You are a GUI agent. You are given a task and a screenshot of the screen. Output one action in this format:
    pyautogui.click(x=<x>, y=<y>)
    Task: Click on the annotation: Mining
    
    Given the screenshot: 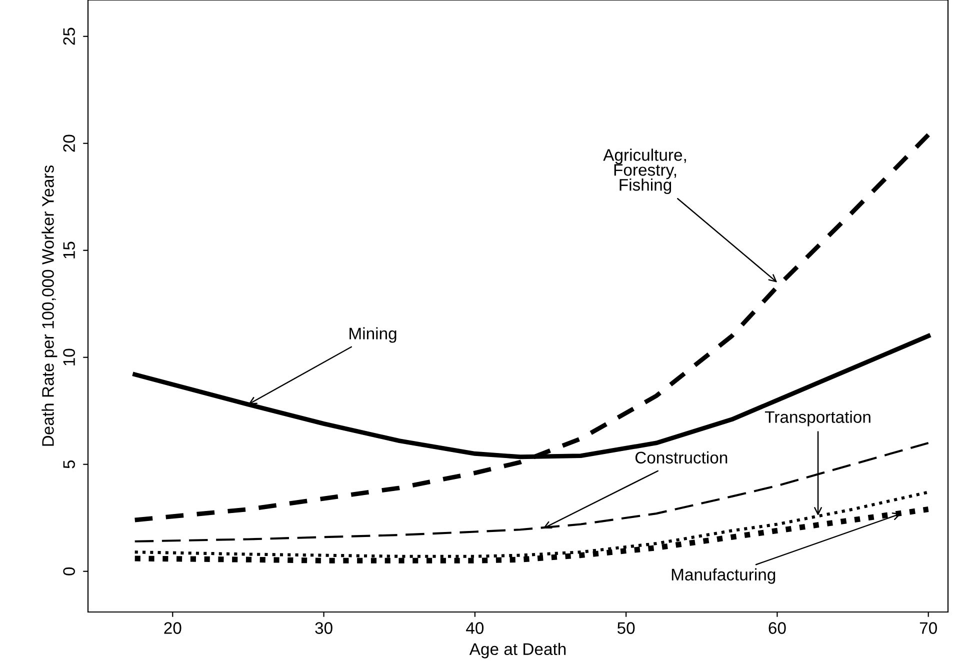 What is the action you would take?
    pyautogui.click(x=373, y=335)
    